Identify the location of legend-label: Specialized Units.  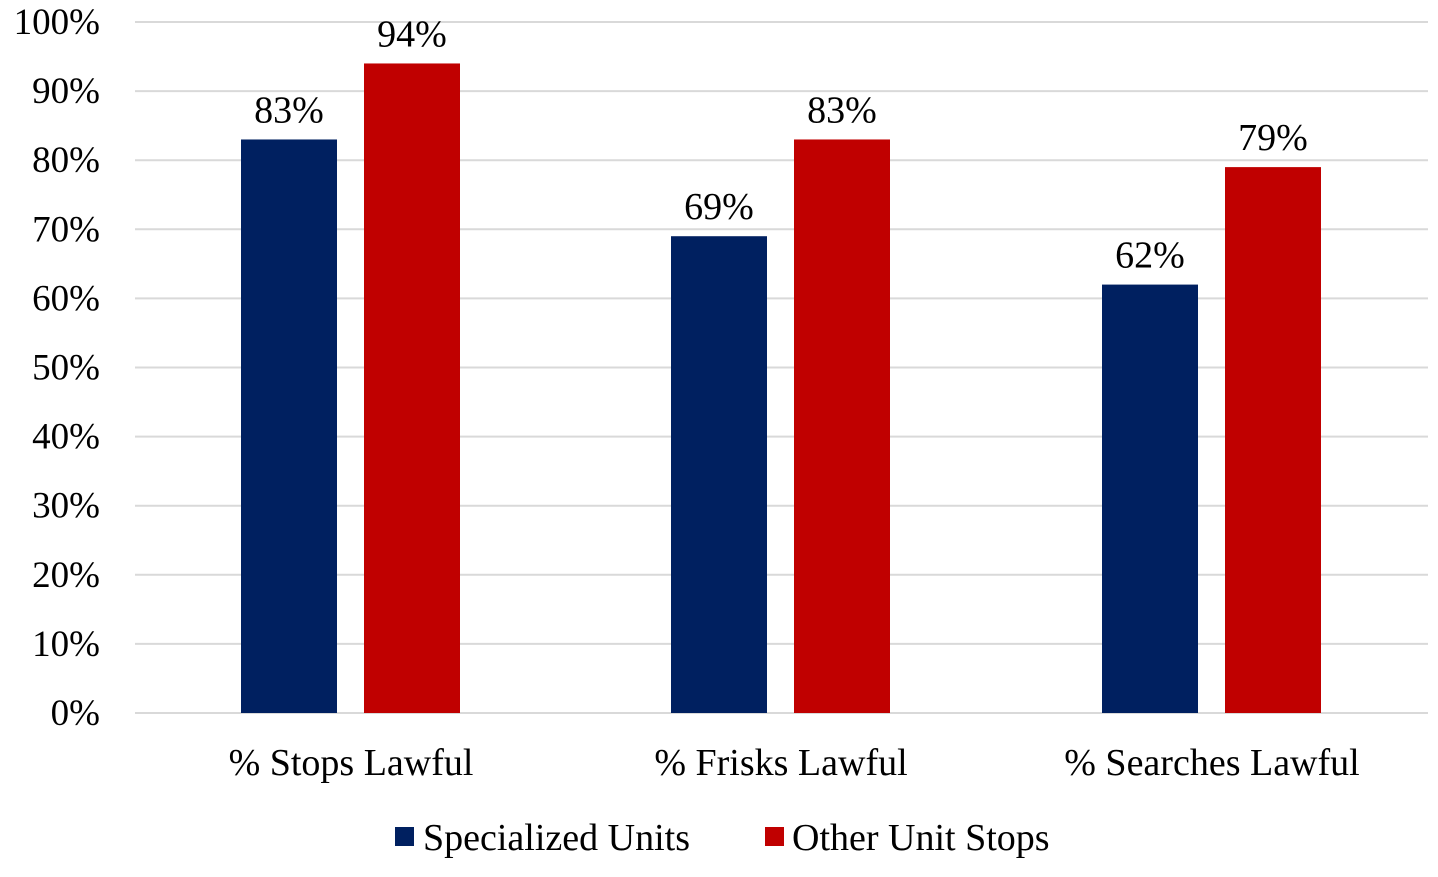
(556, 838).